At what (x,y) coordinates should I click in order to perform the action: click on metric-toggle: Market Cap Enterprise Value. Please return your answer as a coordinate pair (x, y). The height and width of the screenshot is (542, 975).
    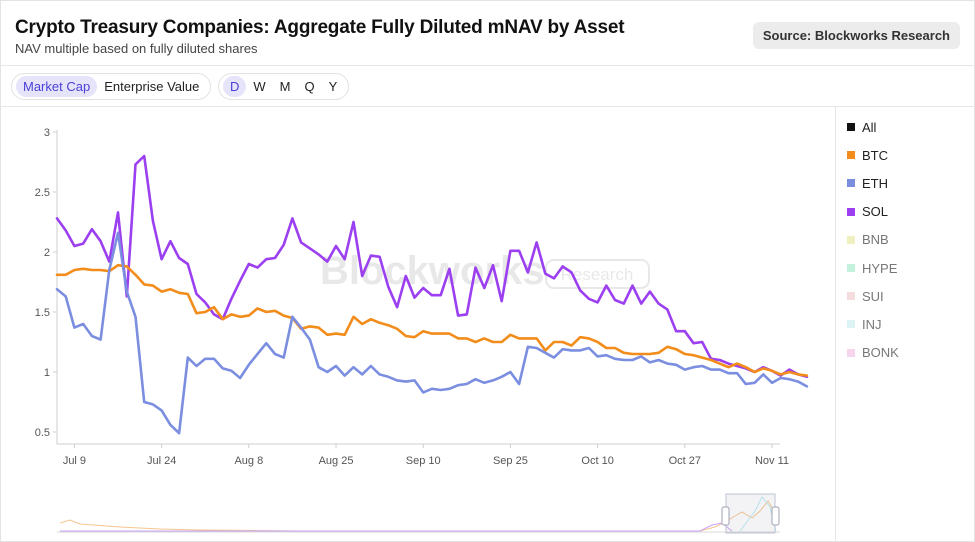
    Looking at the image, I should click on (111, 86).